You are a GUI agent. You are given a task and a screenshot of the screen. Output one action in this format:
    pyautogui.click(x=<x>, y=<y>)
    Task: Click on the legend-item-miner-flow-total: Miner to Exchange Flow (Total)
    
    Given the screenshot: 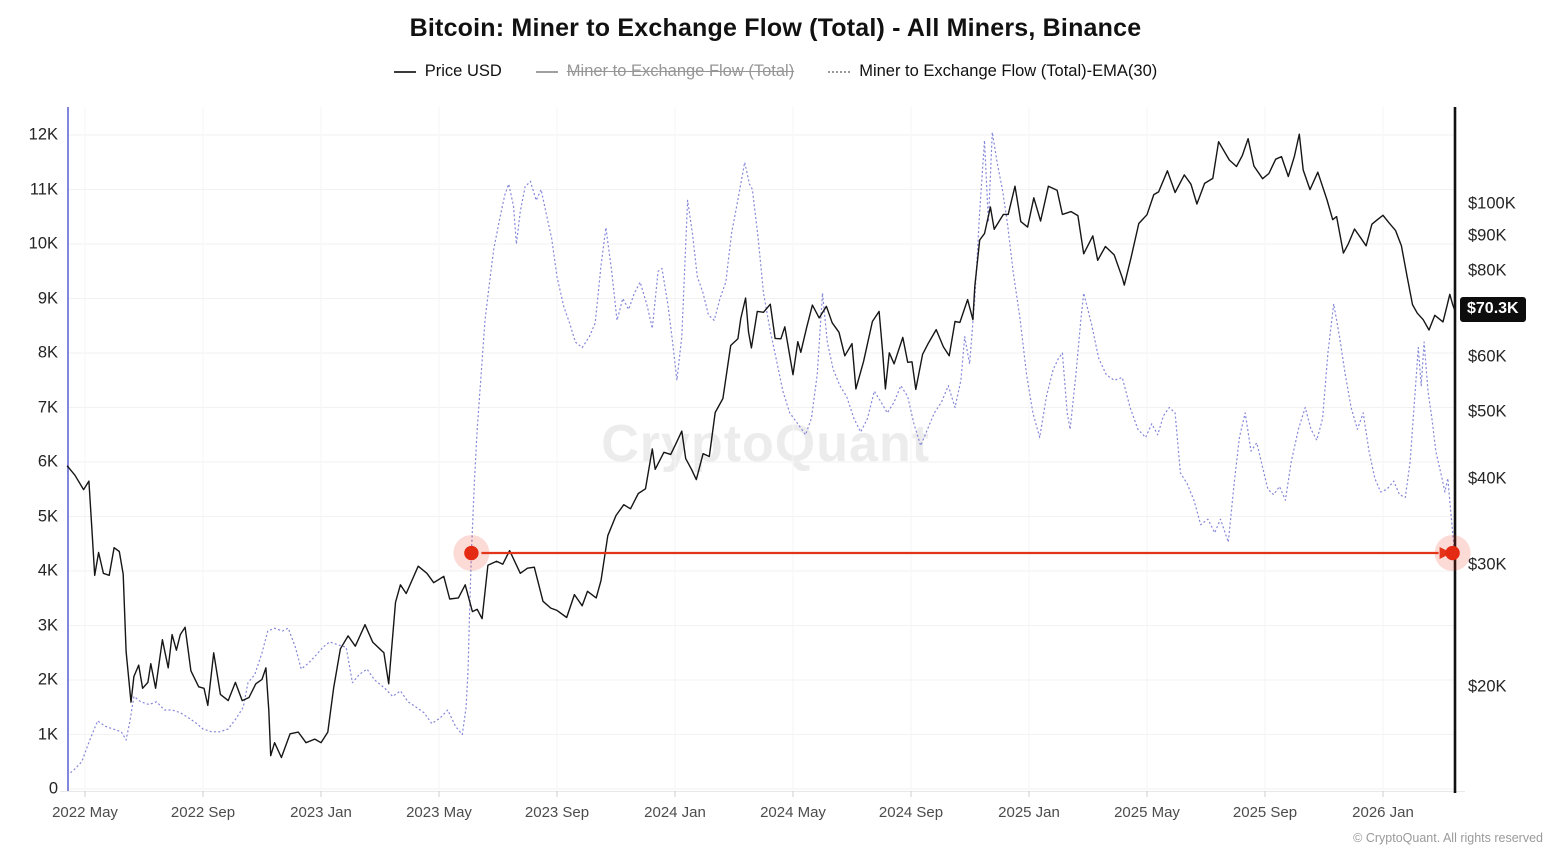 What is the action you would take?
    pyautogui.click(x=665, y=71)
    